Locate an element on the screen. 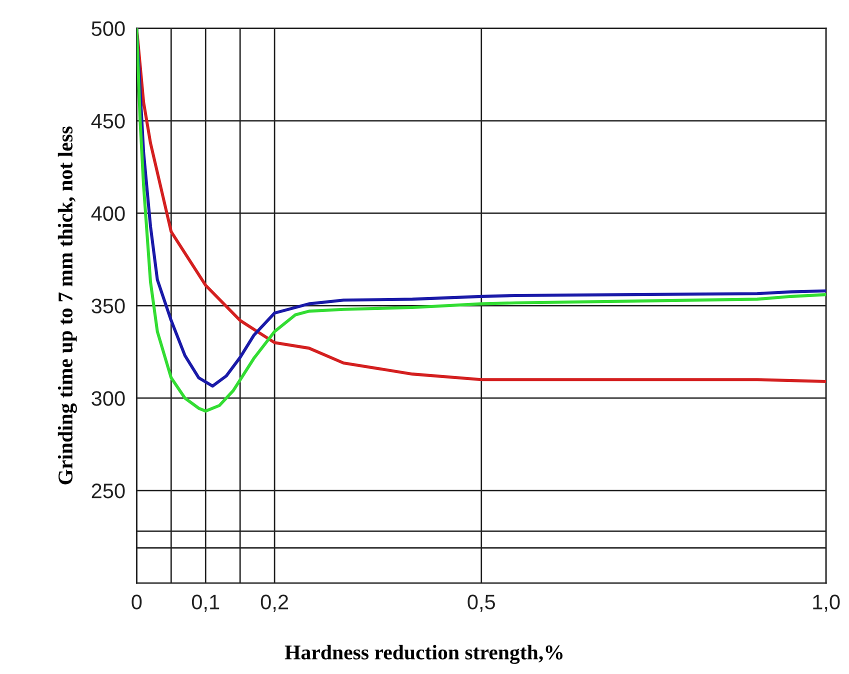  y-tick-label: 350 is located at coordinates (108, 306).